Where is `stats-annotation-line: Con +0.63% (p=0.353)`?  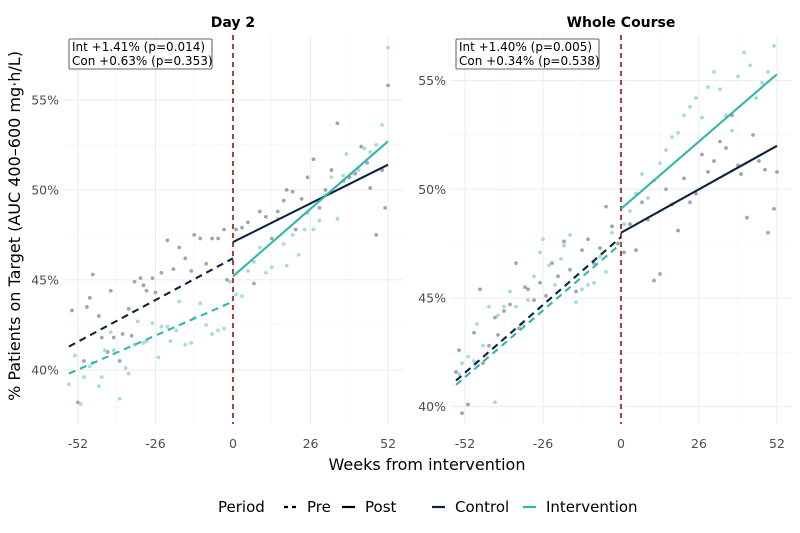
stats-annotation-line: Con +0.63% (p=0.353) is located at coordinates (142, 61).